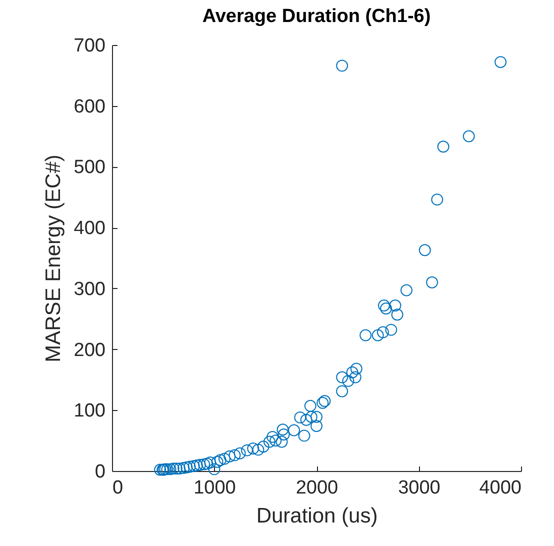  I want to click on y-tick-label: 200, so click(90, 350).